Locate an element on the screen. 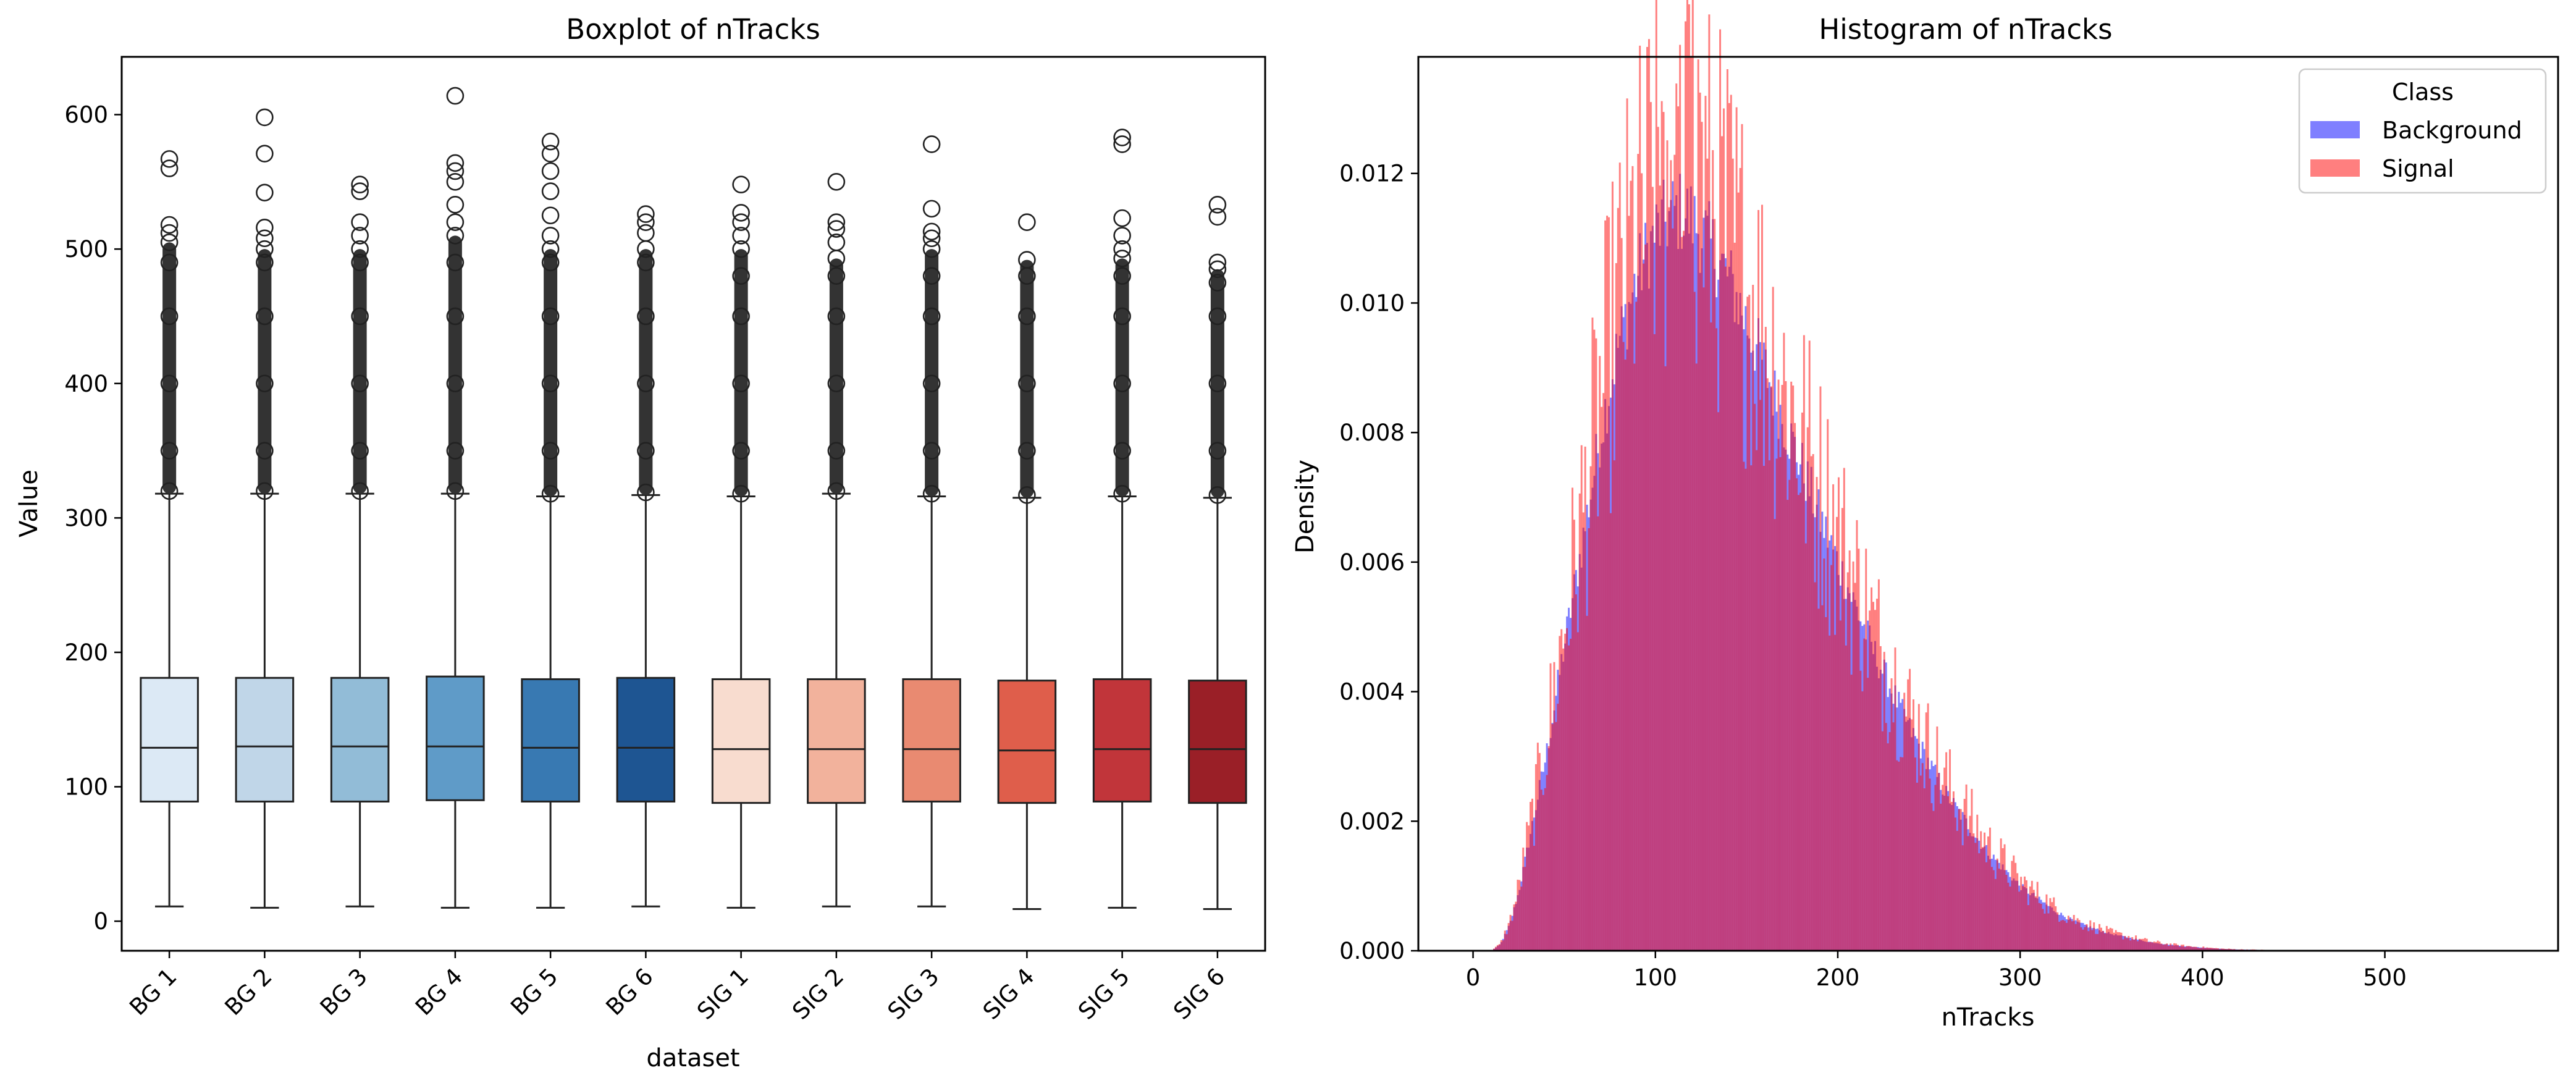 Image resolution: width=2576 pixels, height=1091 pixels. histogram-legend: Class Background Signal is located at coordinates (2422, 131).